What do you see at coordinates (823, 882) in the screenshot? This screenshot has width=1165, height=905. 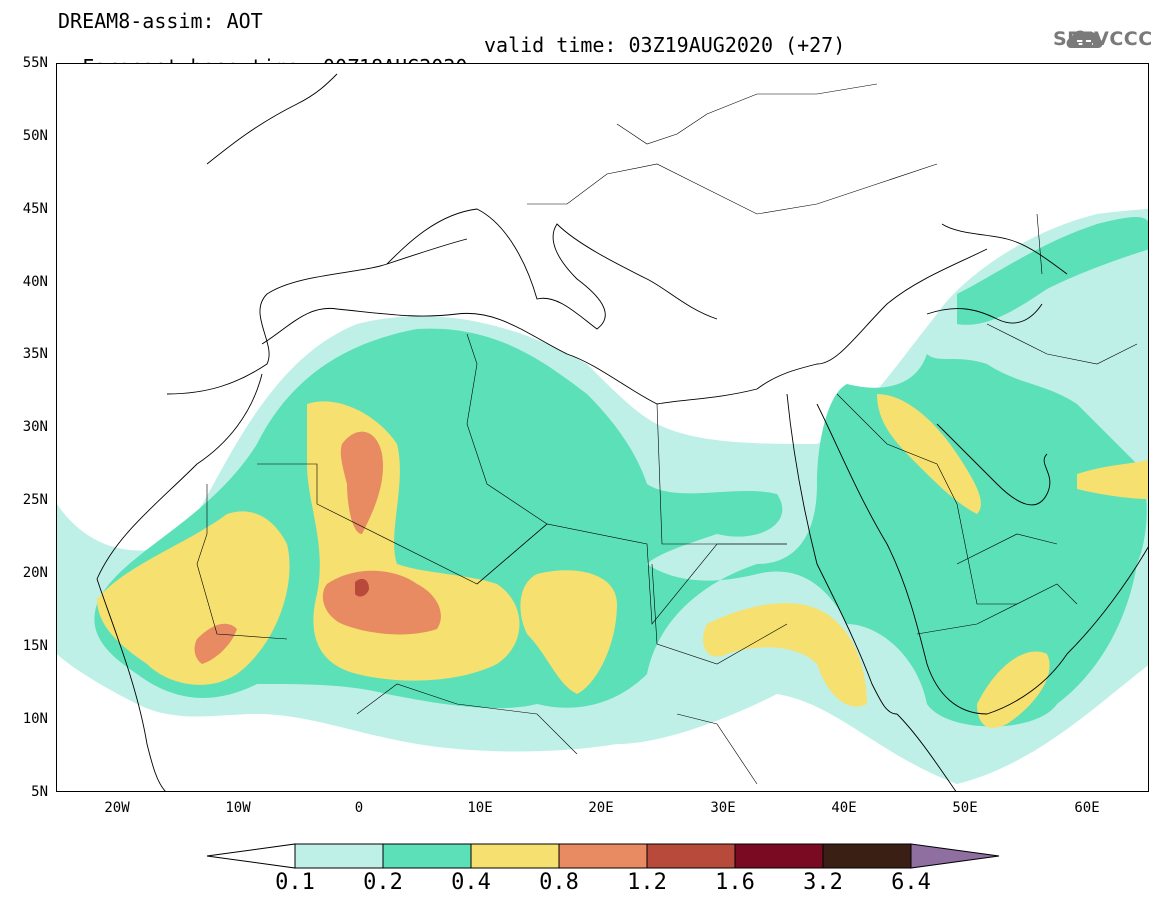 I see `colorbar-label: 3.2` at bounding box center [823, 882].